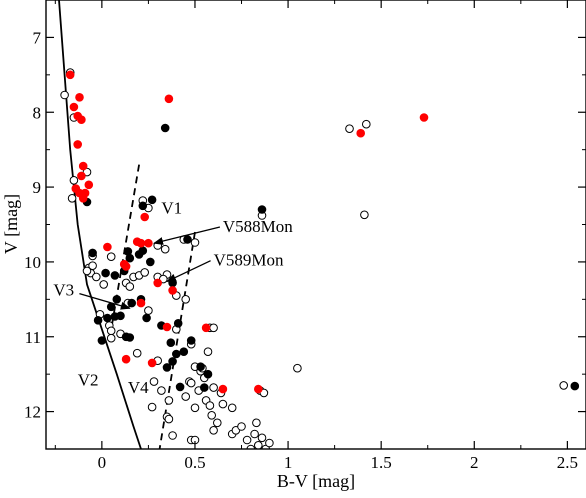 The height and width of the screenshot is (498, 586). Describe the element at coordinates (63, 290) in the screenshot. I see `annotation-v3: V3` at that location.